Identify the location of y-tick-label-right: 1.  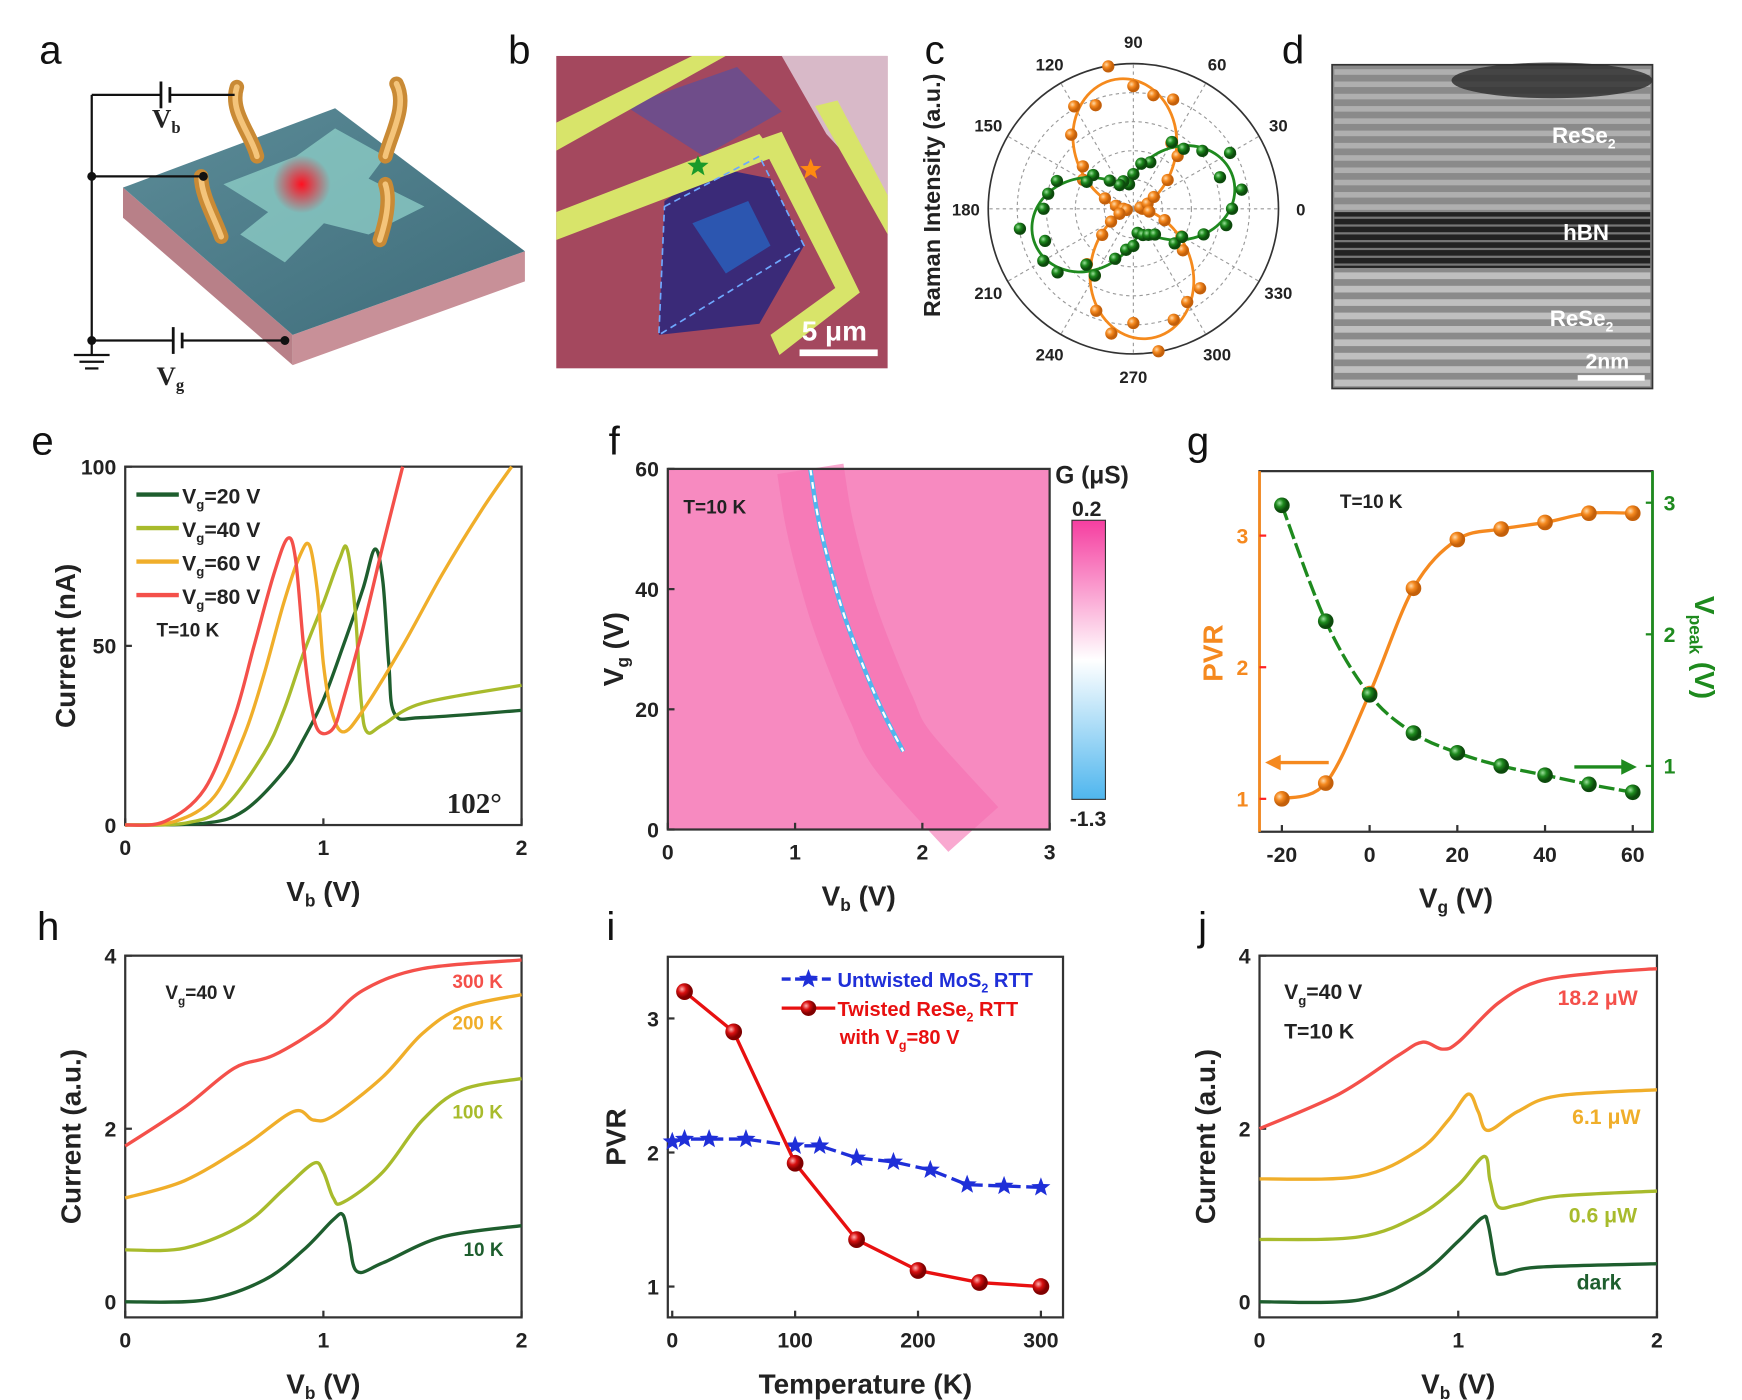
(1670, 767).